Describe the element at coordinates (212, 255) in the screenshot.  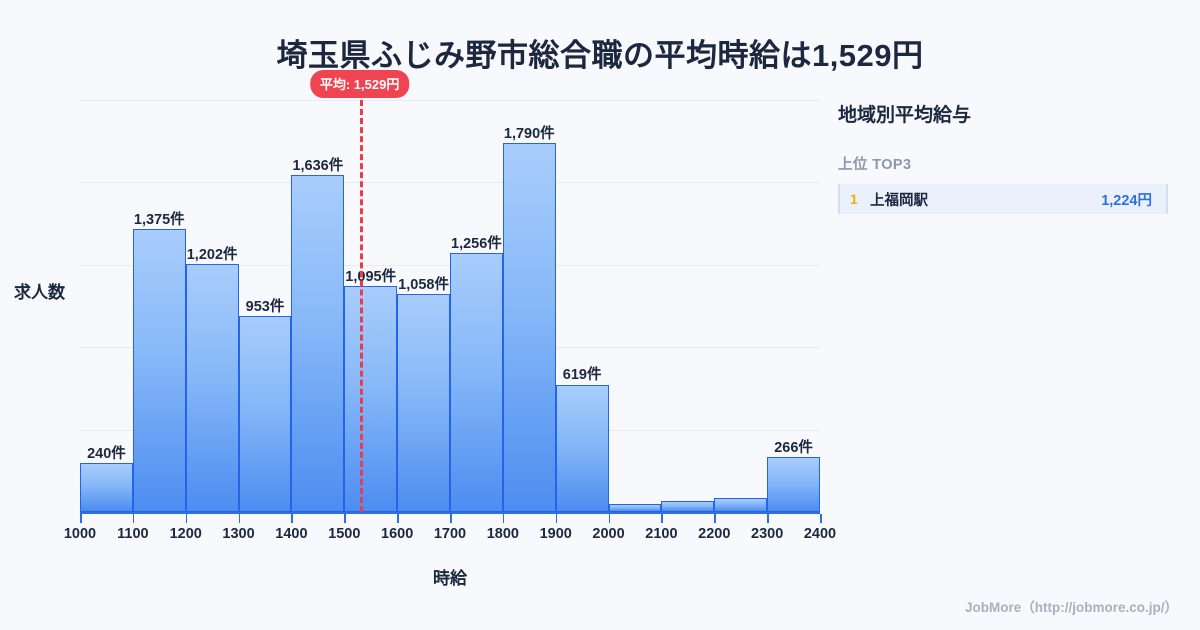
I see `bar-value-label: 1,202件` at that location.